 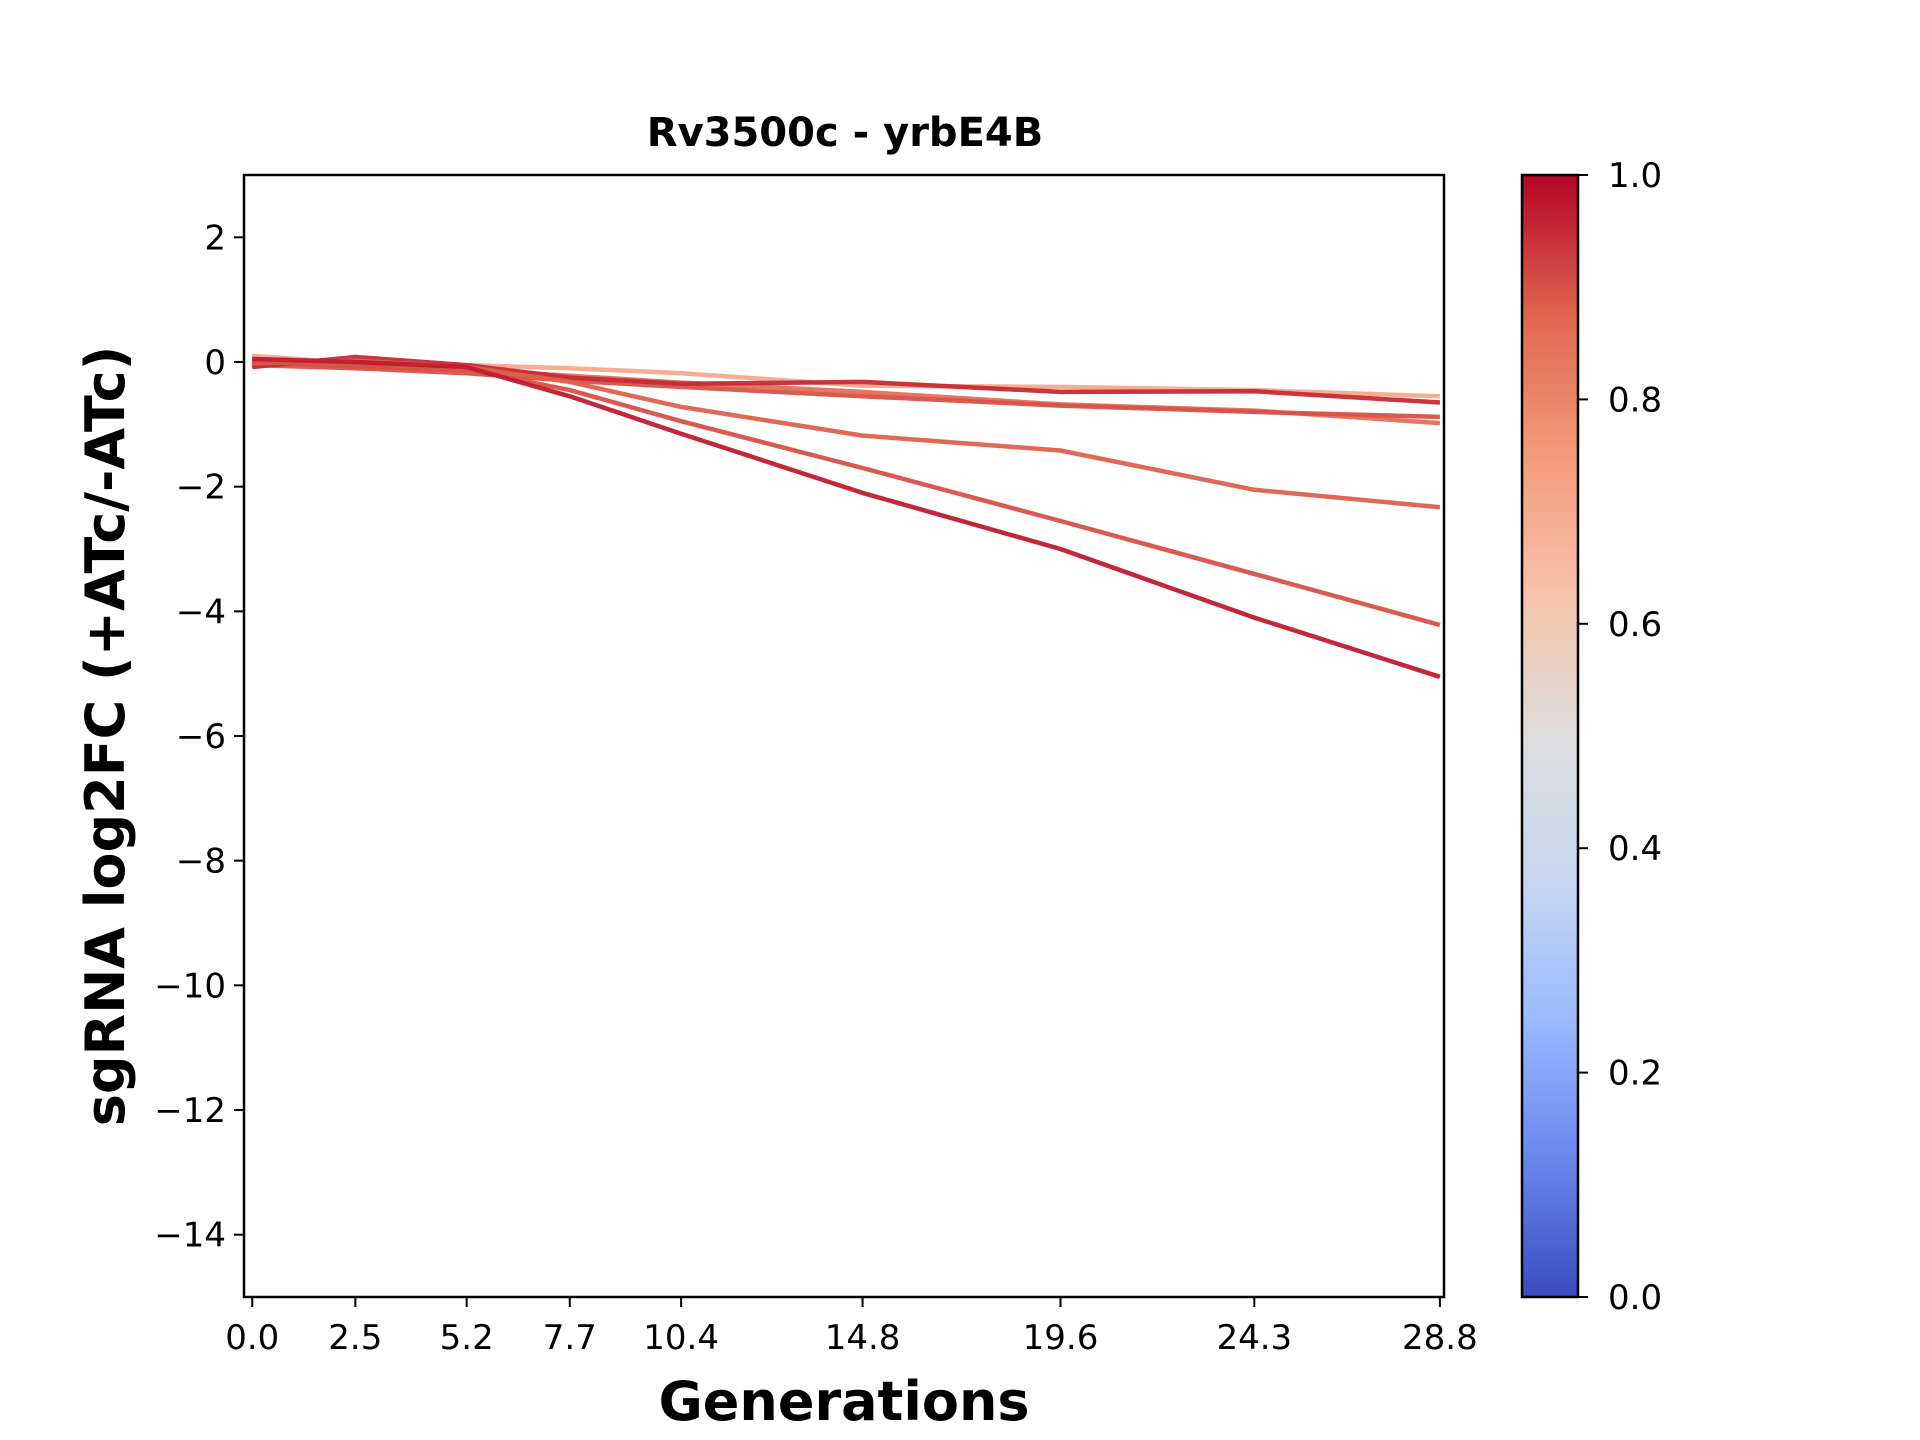 What do you see at coordinates (355, 1338) in the screenshot?
I see `x-tick-label: 2.5` at bounding box center [355, 1338].